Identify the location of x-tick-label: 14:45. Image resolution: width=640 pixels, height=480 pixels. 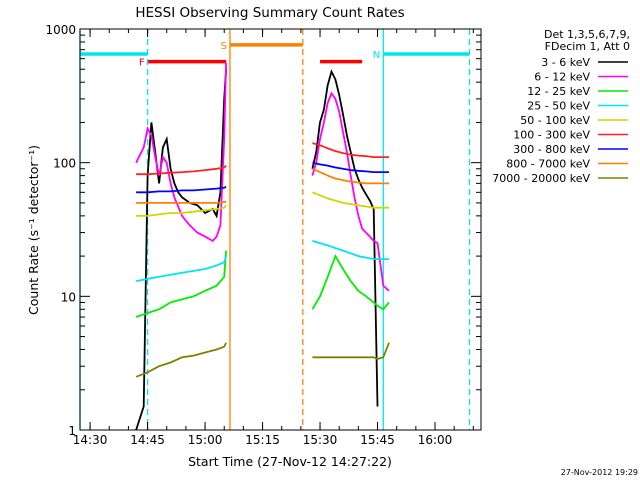
(147, 440).